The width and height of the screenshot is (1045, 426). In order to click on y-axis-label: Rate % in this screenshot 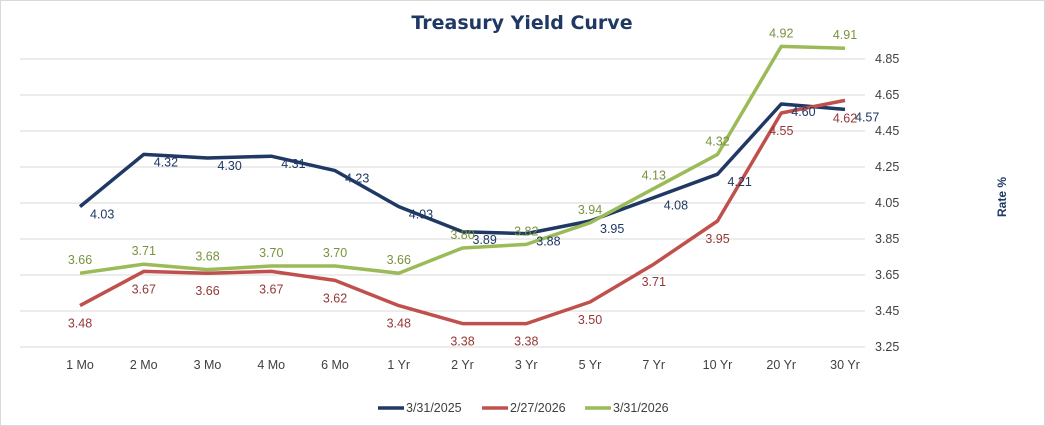, I will do `click(1002, 197)`.